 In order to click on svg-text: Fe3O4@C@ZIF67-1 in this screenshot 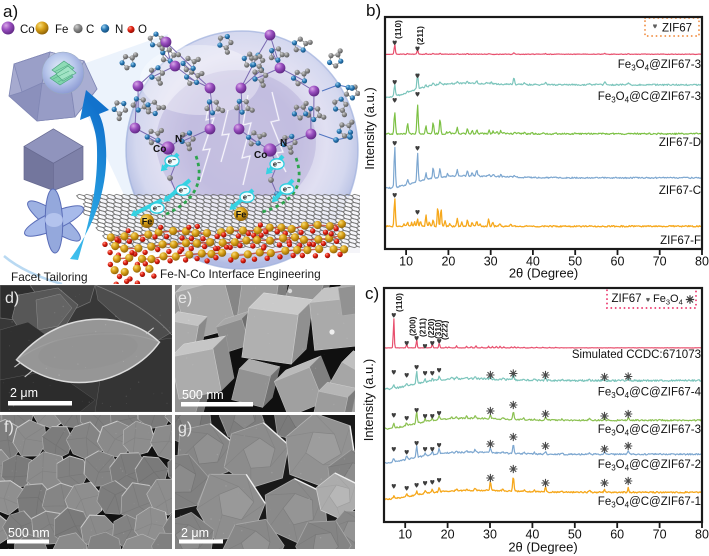, I will do `click(649, 503)`.